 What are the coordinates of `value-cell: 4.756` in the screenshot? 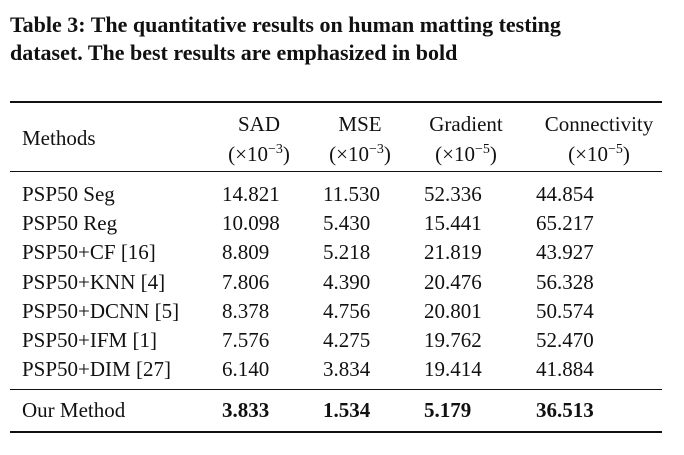 It's located at (347, 310).